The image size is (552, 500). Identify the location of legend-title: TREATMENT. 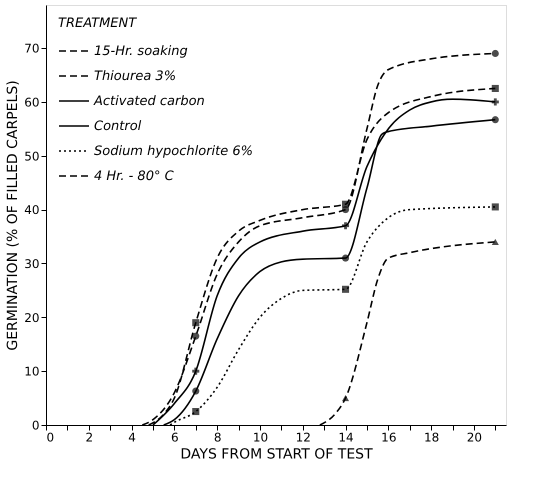
(98, 23).